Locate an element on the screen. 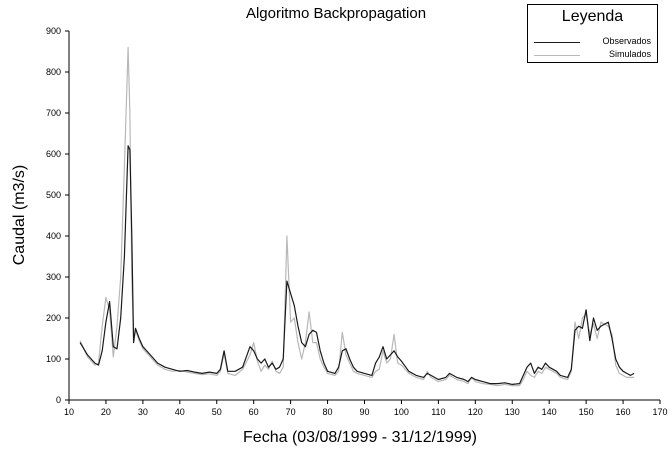  y-tick-label: 600 is located at coordinates (53, 154).